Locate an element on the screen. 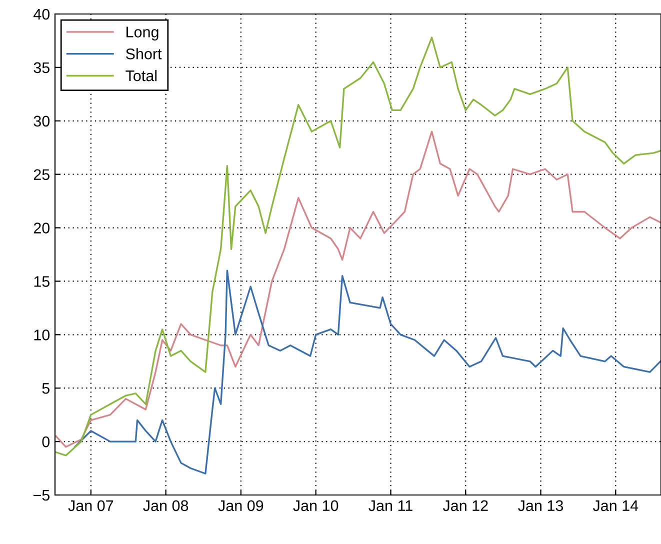 The height and width of the screenshot is (544, 661). x-tick-label: Jan 12 is located at coordinates (465, 506).